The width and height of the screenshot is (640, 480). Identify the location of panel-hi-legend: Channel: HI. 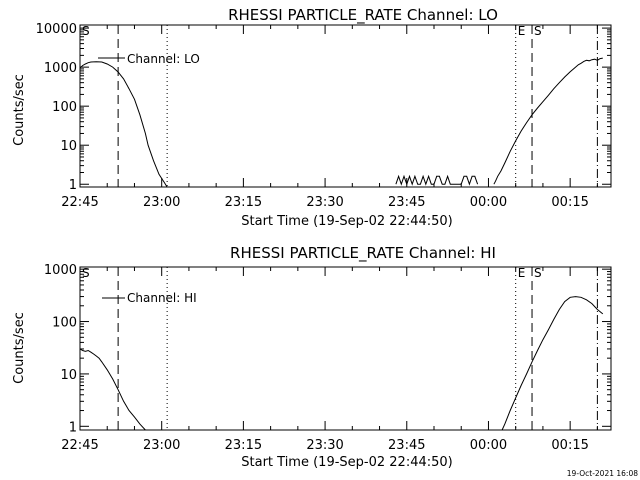
(149, 298).